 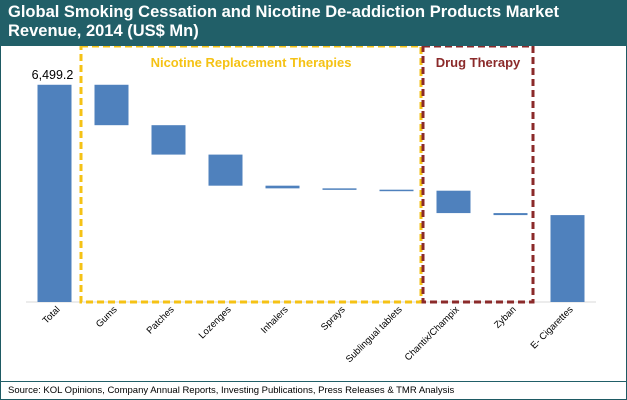 What do you see at coordinates (478, 62) in the screenshot?
I see `group-label-drug-therapy: Drug Therapy` at bounding box center [478, 62].